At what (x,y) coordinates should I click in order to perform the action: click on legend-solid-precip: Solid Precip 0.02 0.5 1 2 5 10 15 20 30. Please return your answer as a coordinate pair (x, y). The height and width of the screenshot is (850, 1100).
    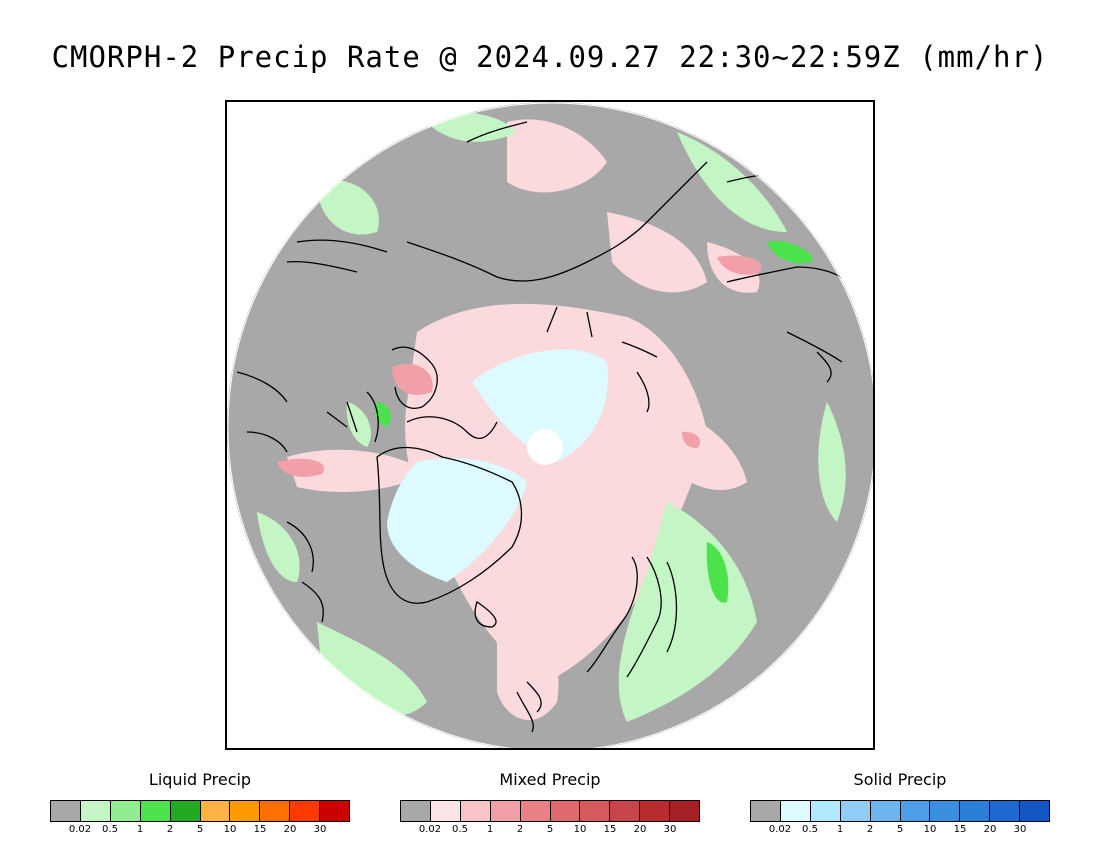
    Looking at the image, I should click on (900, 804).